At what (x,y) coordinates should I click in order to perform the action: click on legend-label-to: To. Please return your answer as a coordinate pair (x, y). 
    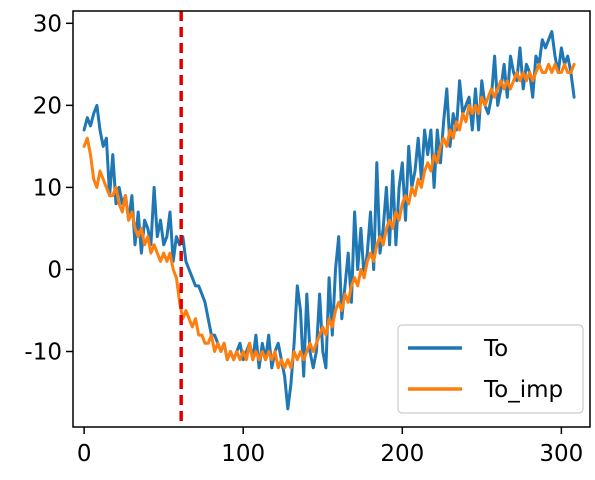
    Looking at the image, I should click on (495, 349).